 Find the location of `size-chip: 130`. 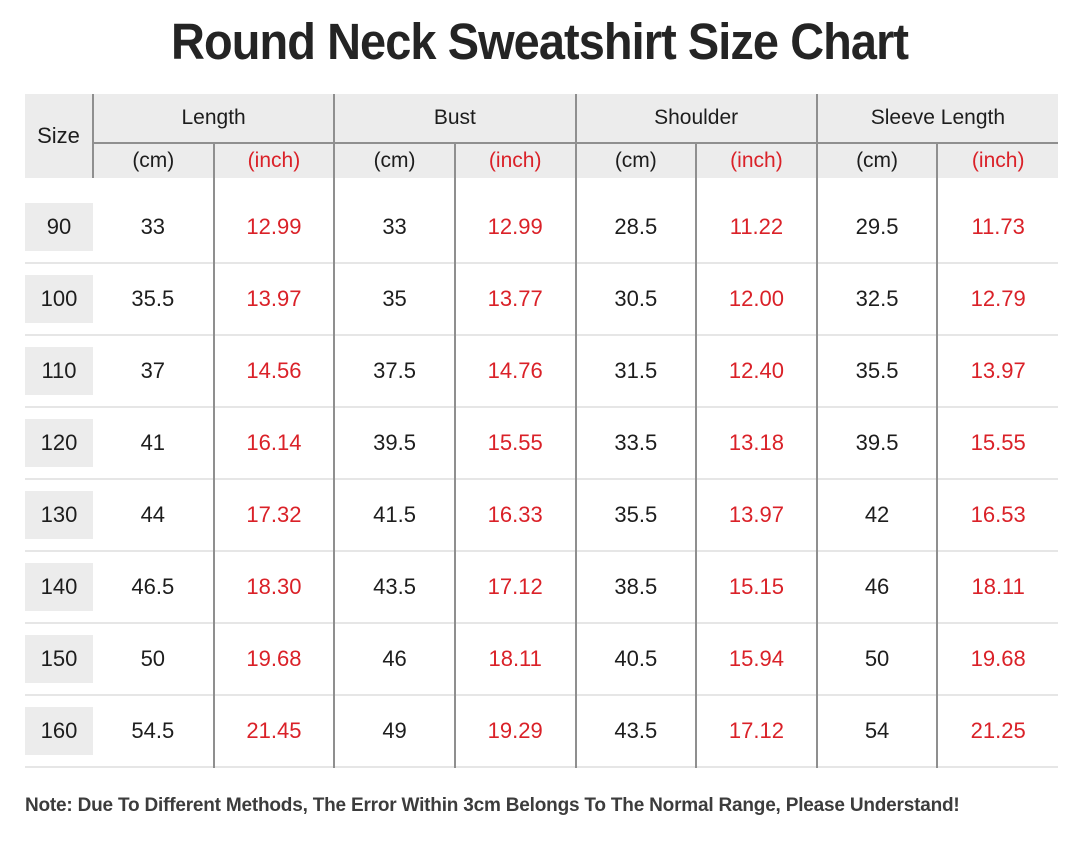

size-chip: 130 is located at coordinates (59, 515).